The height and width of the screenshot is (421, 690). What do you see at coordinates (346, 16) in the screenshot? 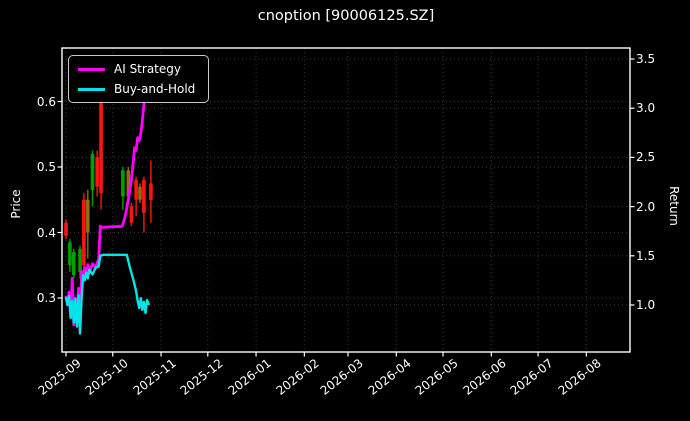
I see `chart-title: cnoption [90006125.SZ]` at bounding box center [346, 16].